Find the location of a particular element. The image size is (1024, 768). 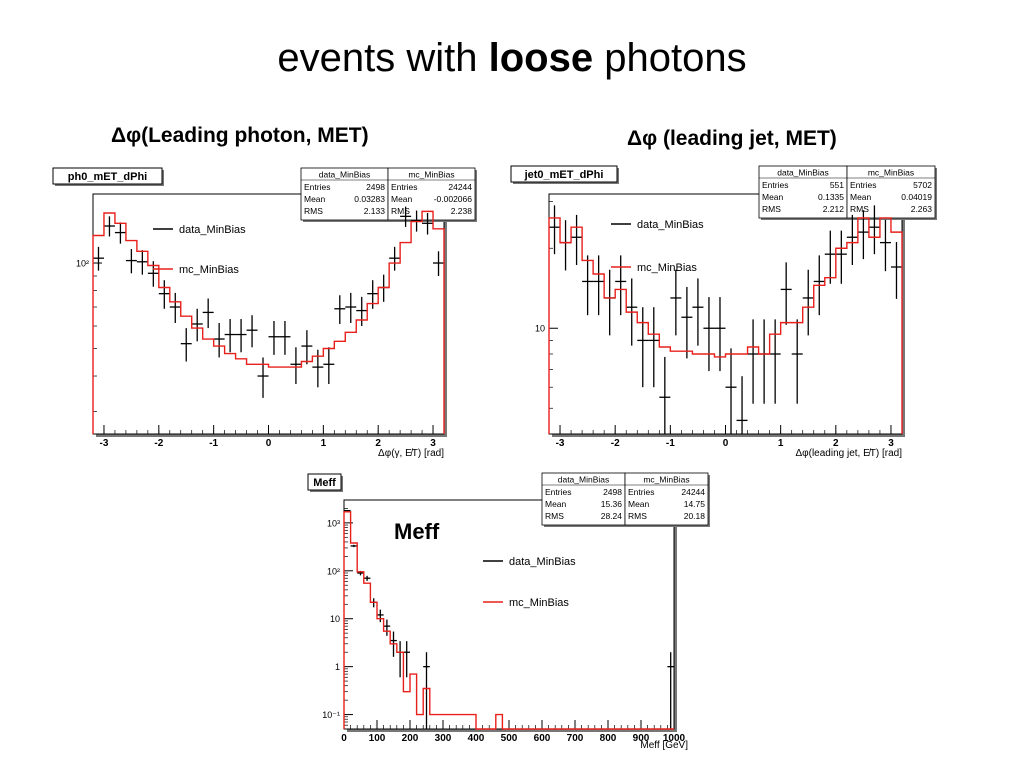

stats-value: 2.133 is located at coordinates (375, 211).